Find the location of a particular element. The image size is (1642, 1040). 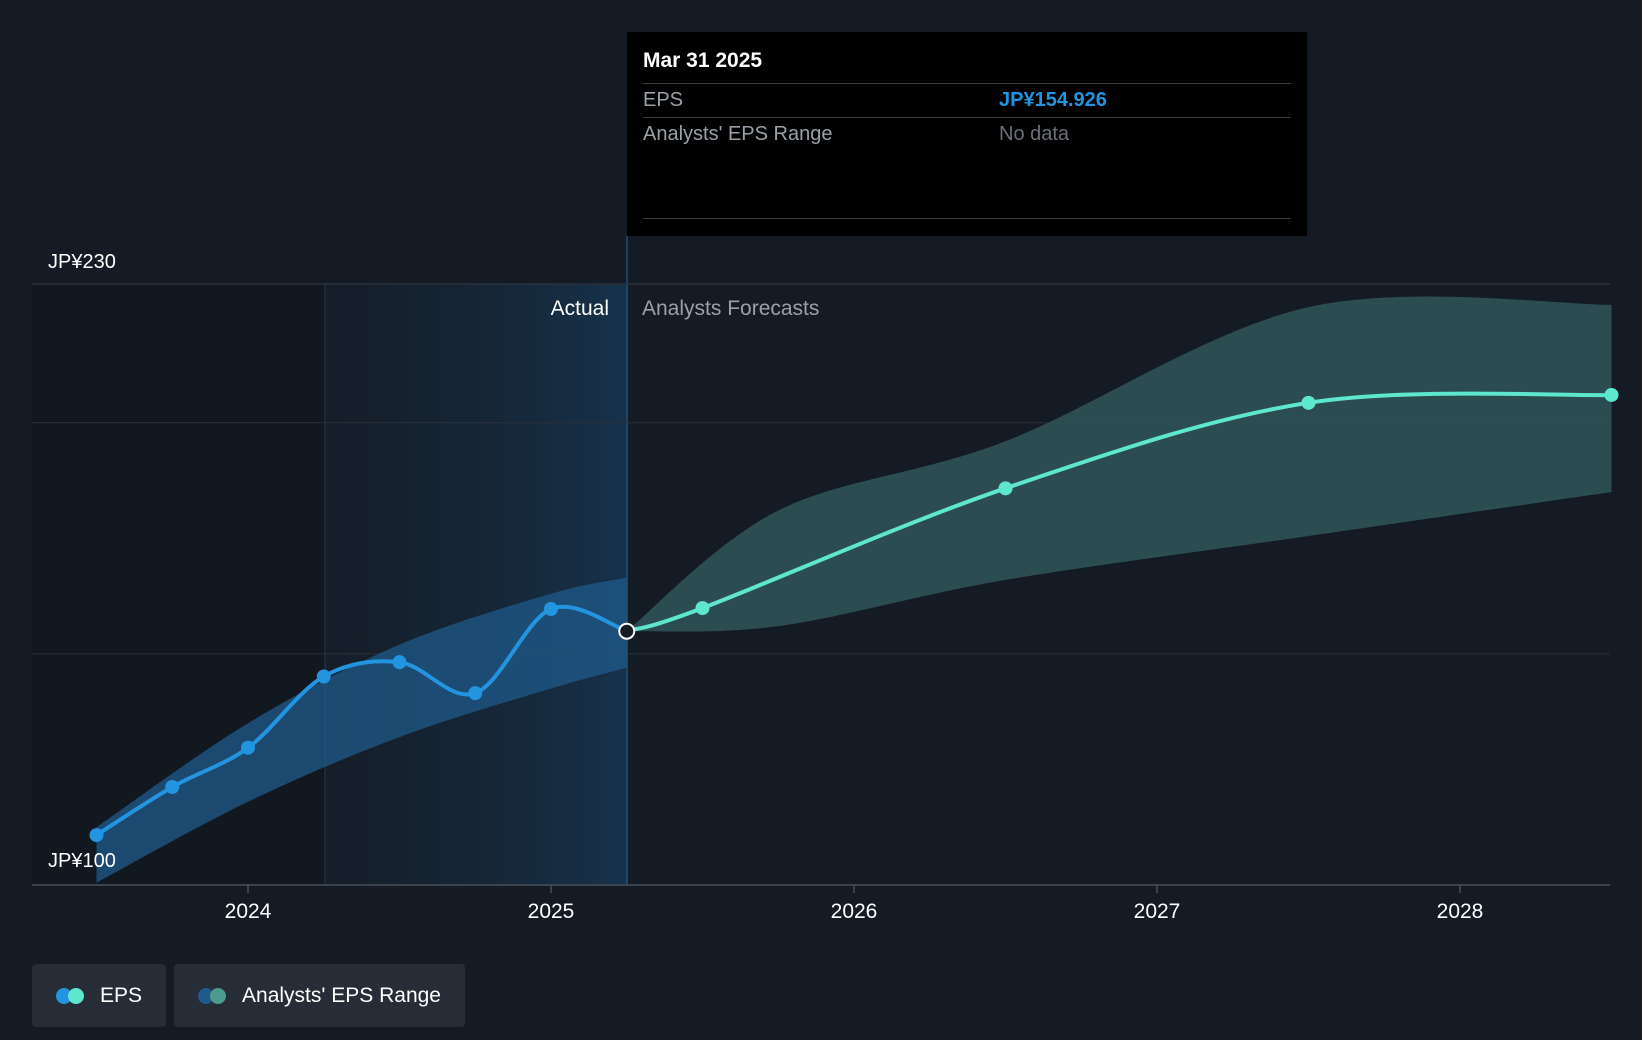

legend-range-label: Analysts' EPS Range is located at coordinates (341, 995).